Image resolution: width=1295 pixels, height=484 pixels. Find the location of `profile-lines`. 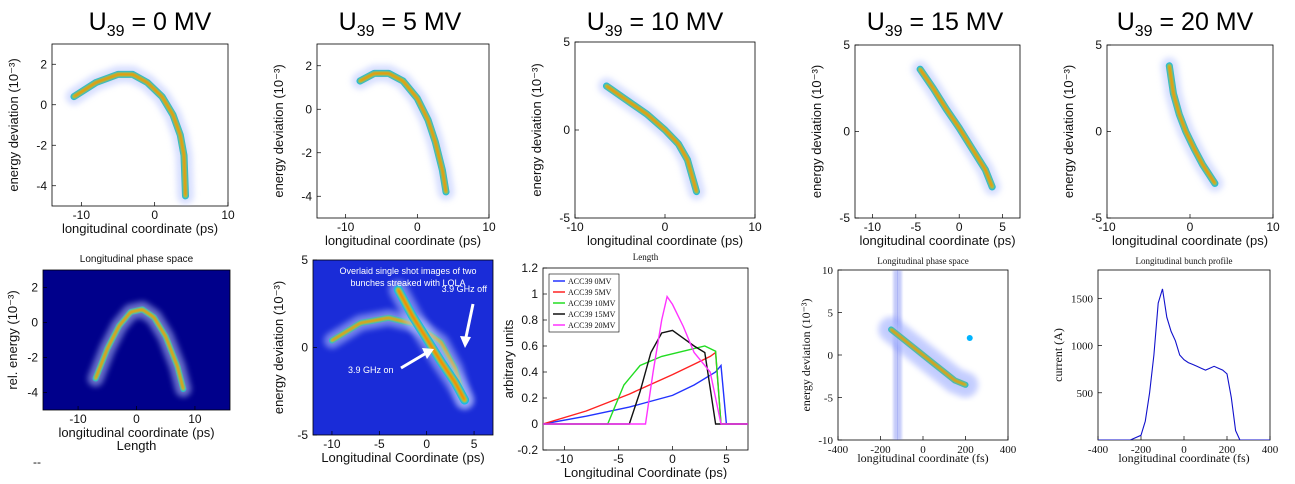

profile-lines is located at coordinates (1184, 364).